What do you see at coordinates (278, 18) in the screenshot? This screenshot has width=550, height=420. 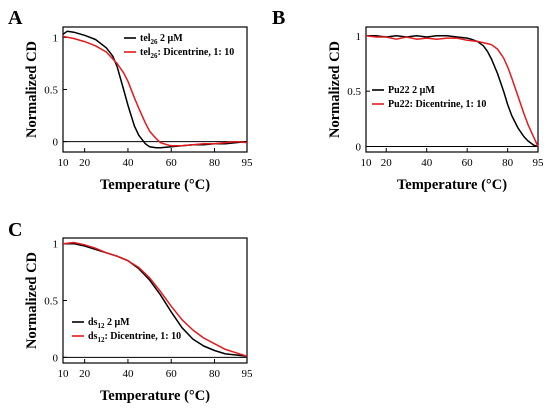 I see `panel-letter: B` at bounding box center [278, 18].